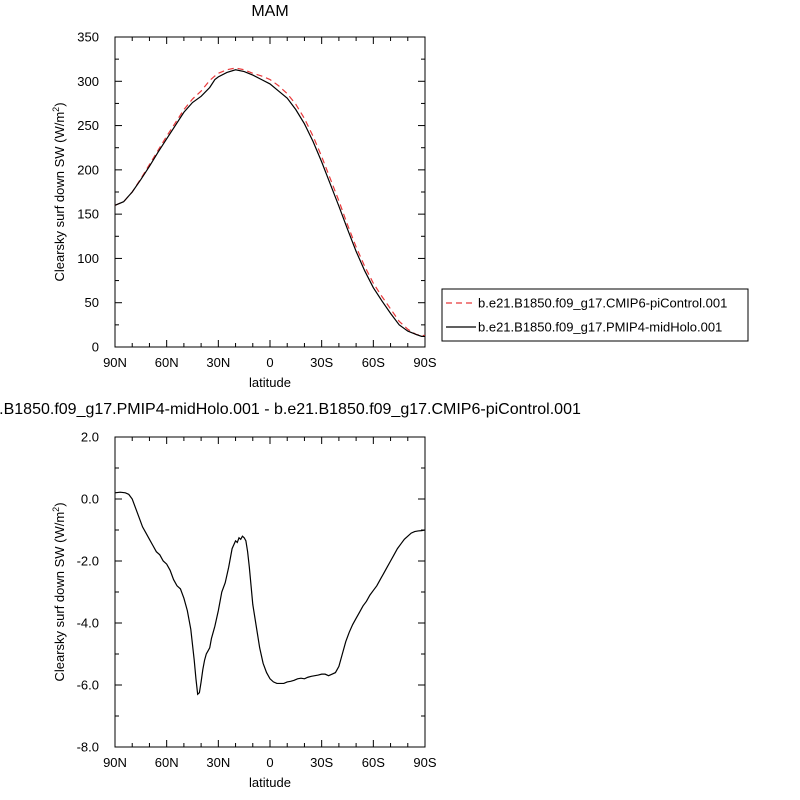 This screenshot has height=800, width=800. I want to click on top-chart-x-axis-label: latitude, so click(270, 382).